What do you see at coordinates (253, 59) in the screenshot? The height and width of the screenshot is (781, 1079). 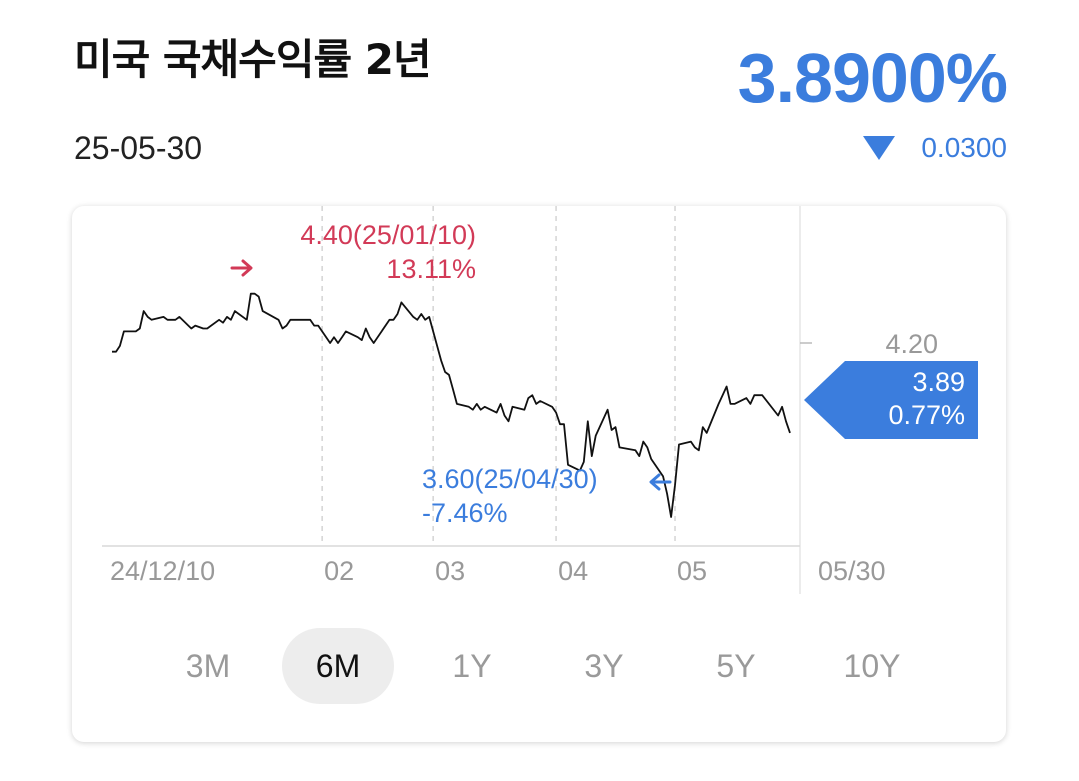 I see `page-title: 미국 국채수익률 2년` at bounding box center [253, 59].